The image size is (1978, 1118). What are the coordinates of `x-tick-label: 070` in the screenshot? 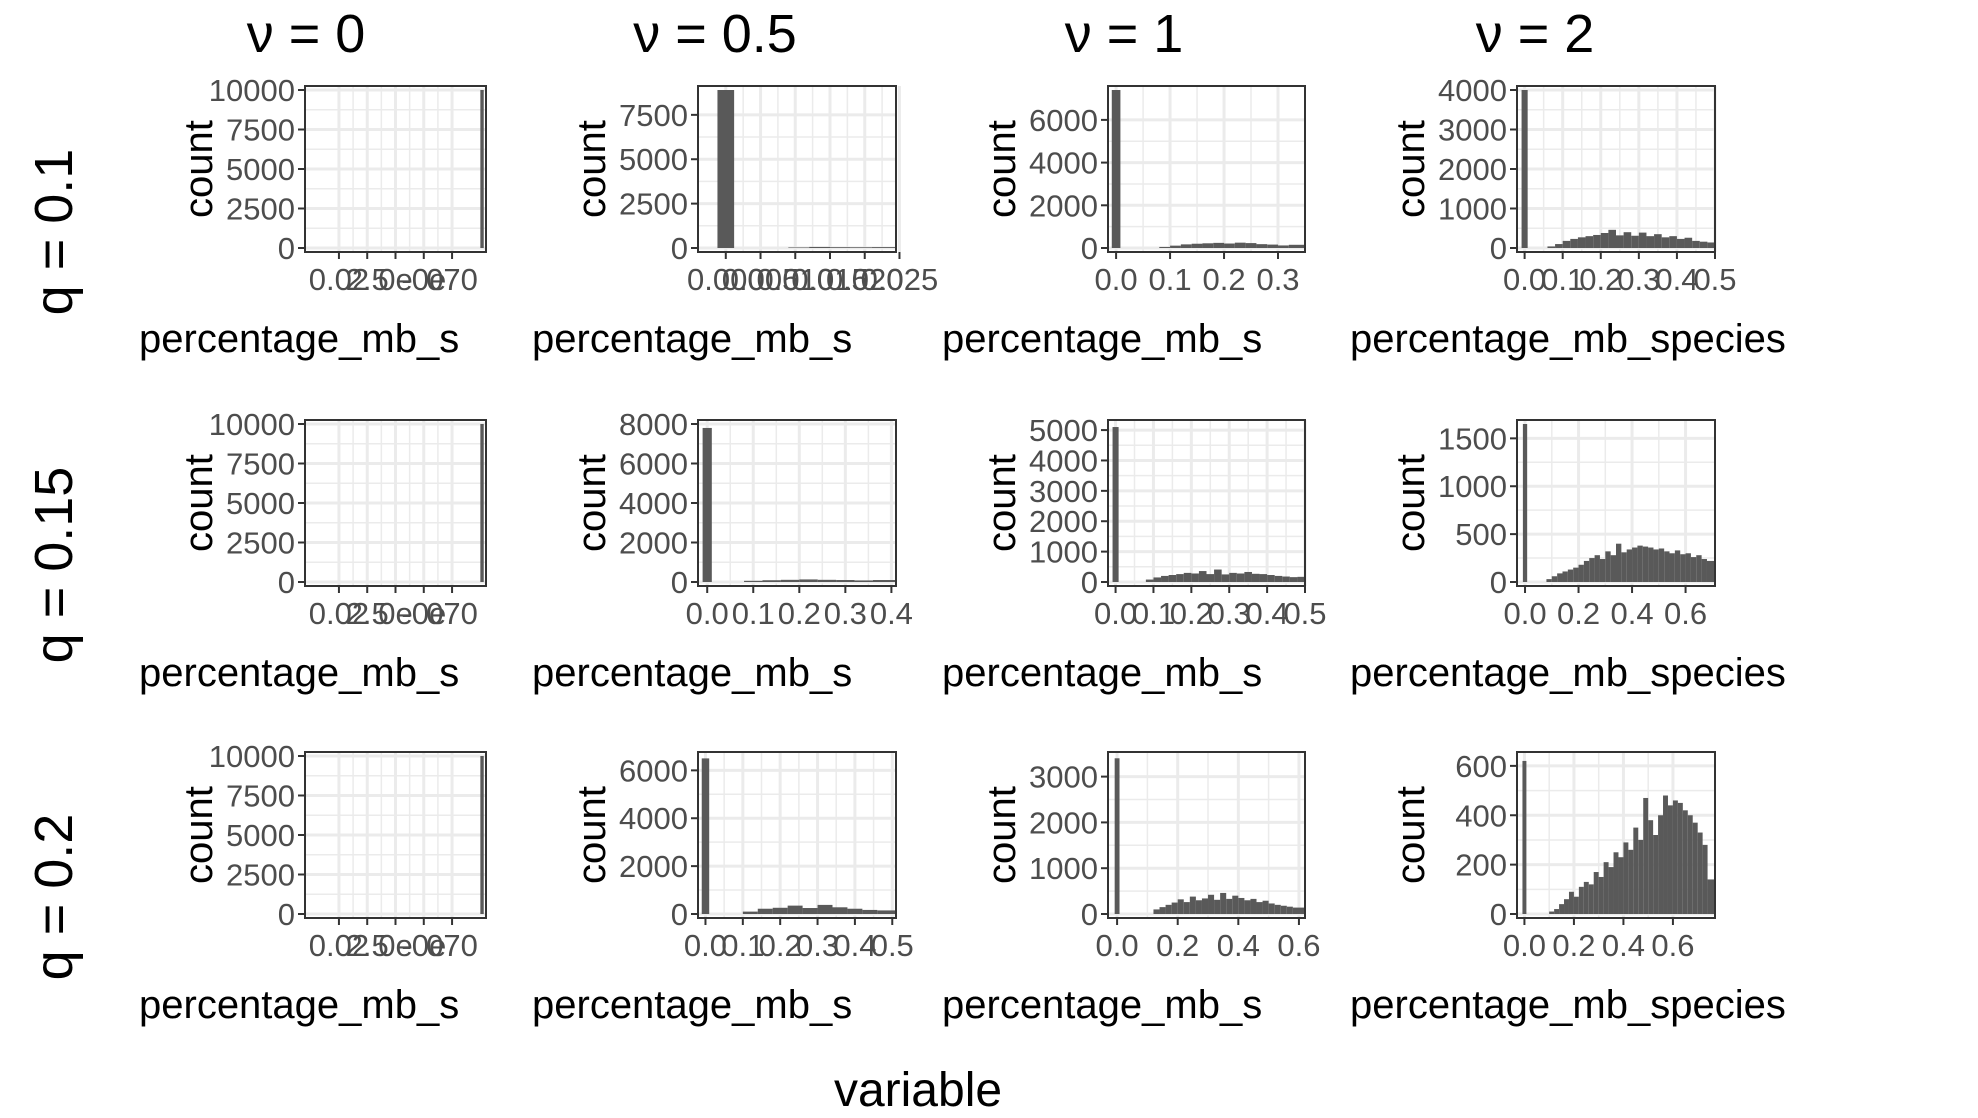 It's located at (452, 945).